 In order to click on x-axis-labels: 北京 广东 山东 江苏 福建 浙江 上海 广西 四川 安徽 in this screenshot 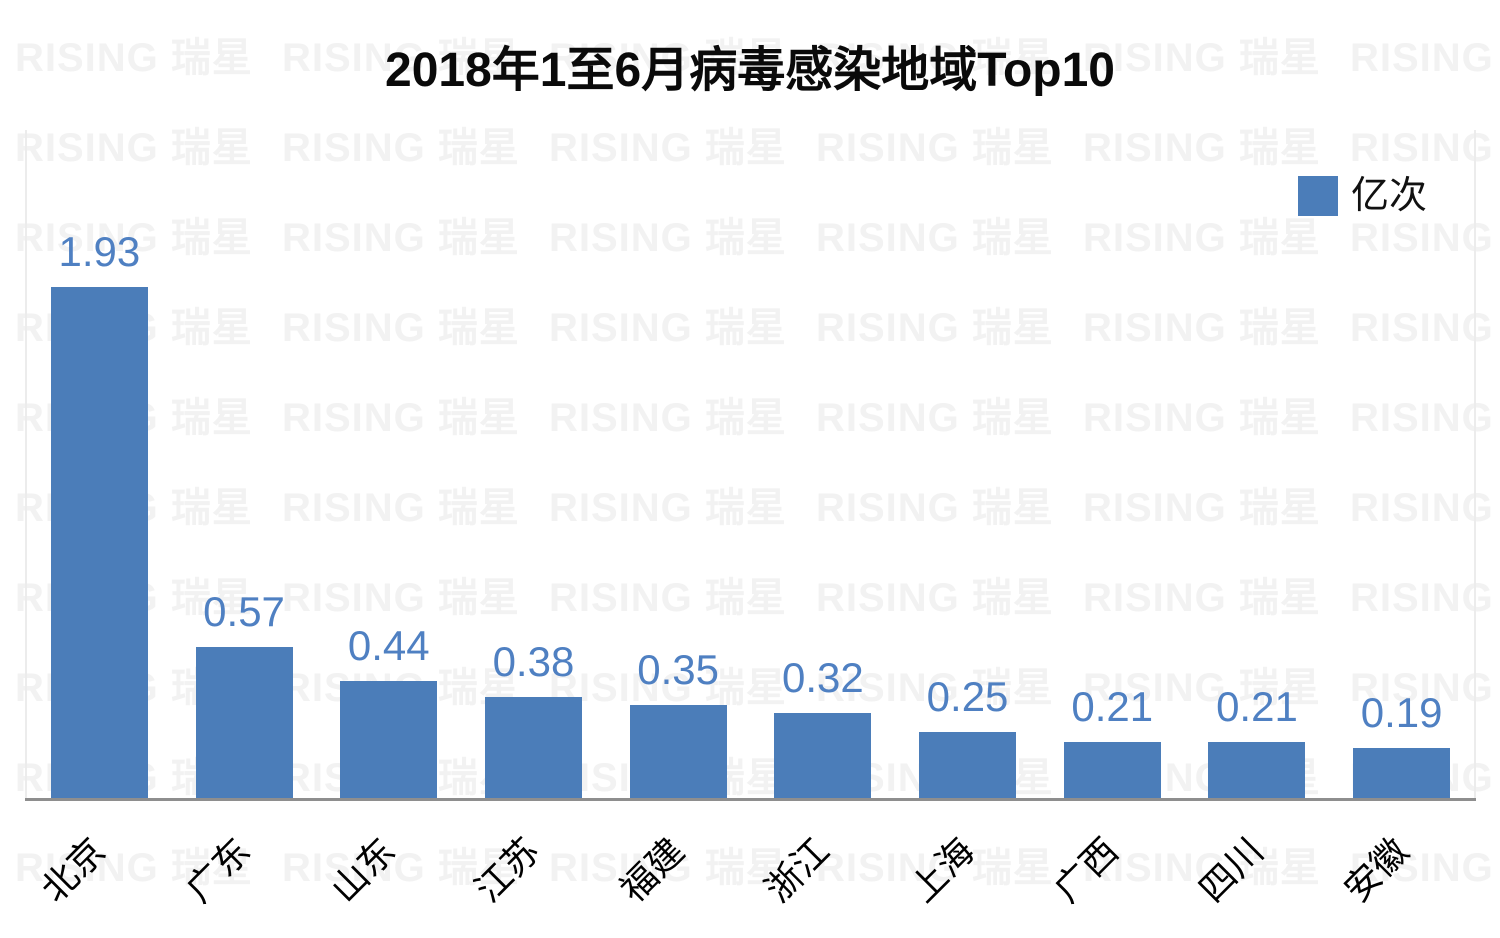, I will do `click(748, 876)`.